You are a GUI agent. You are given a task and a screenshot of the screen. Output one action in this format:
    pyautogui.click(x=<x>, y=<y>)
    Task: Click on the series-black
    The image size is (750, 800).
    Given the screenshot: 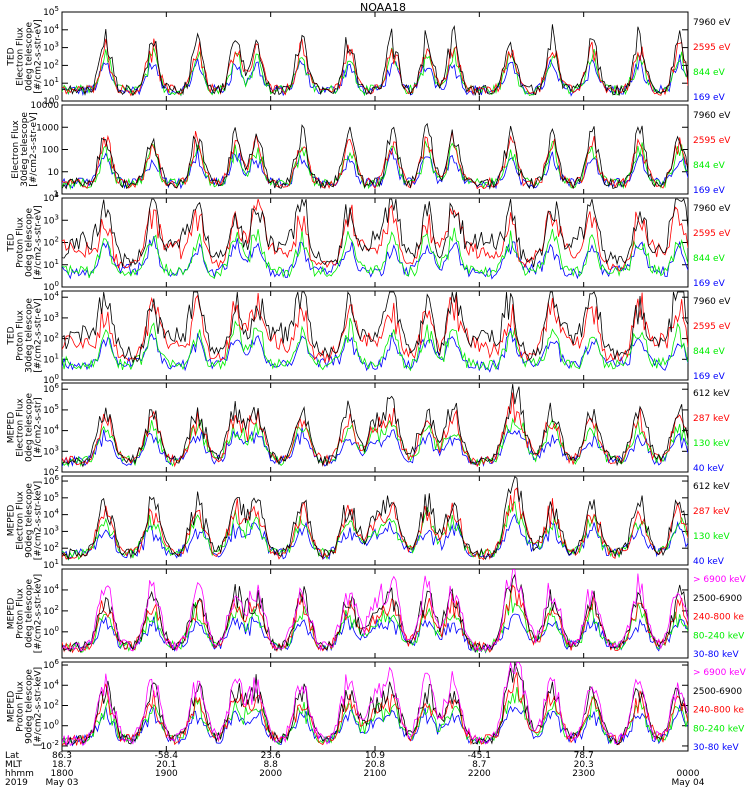 What is the action you would take?
    pyautogui.click(x=375, y=60)
    